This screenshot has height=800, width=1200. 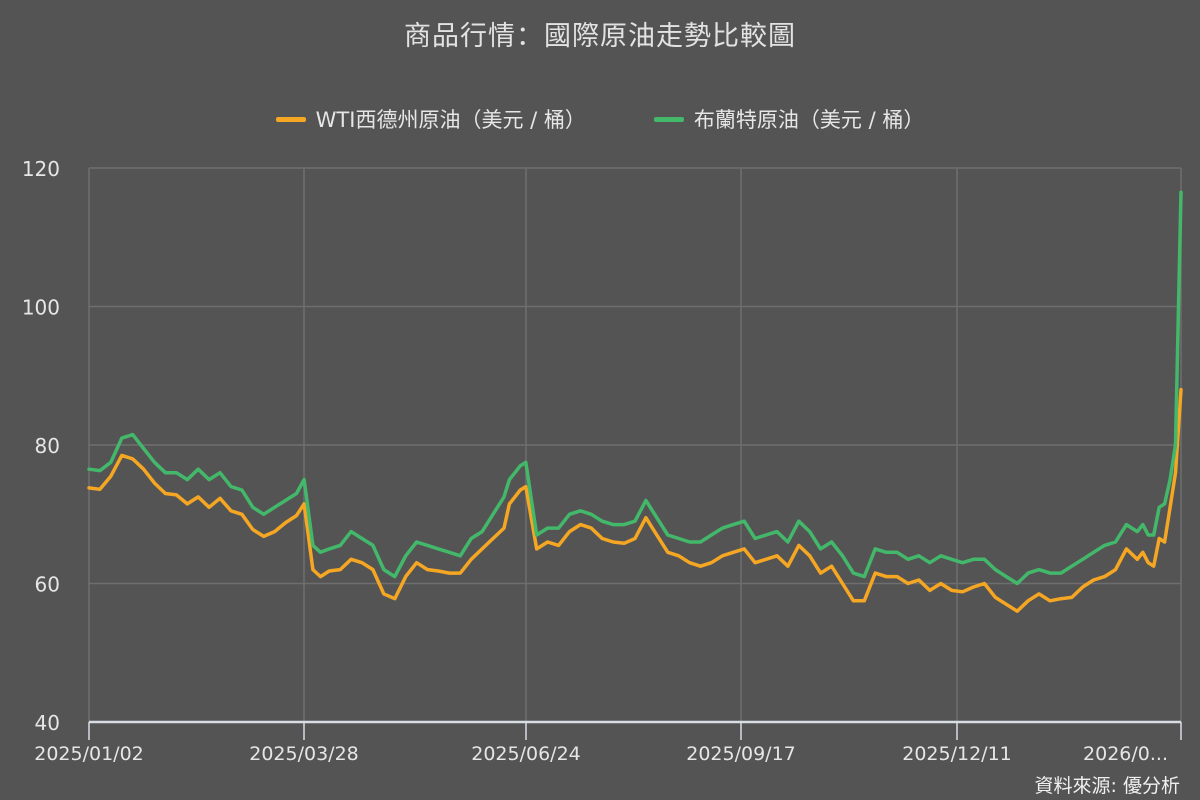 What do you see at coordinates (635, 730) in the screenshot?
I see `axes` at bounding box center [635, 730].